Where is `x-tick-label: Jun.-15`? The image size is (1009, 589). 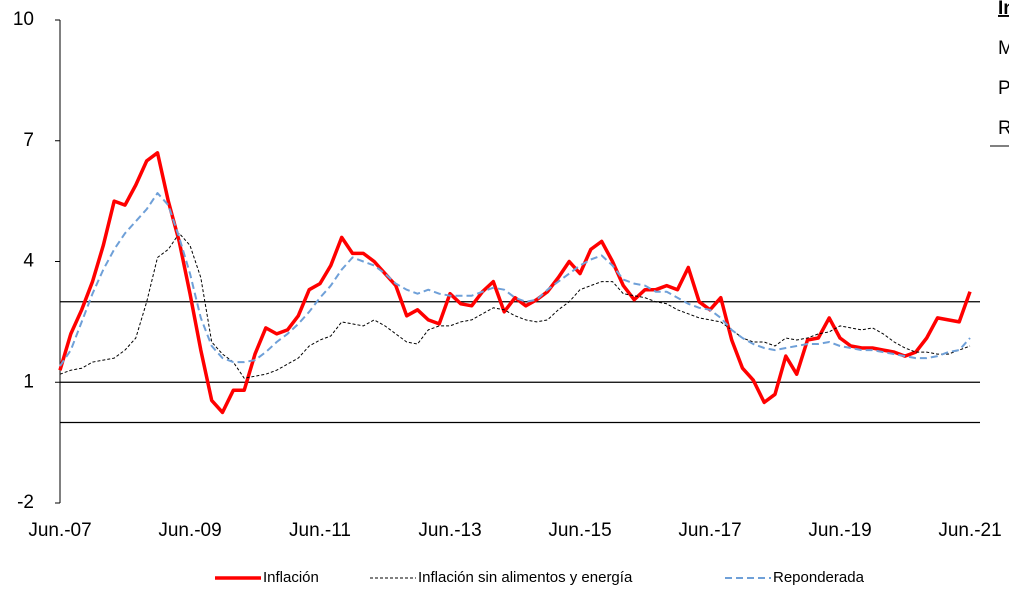
x-tick-label: Jun.-15 is located at coordinates (579, 530).